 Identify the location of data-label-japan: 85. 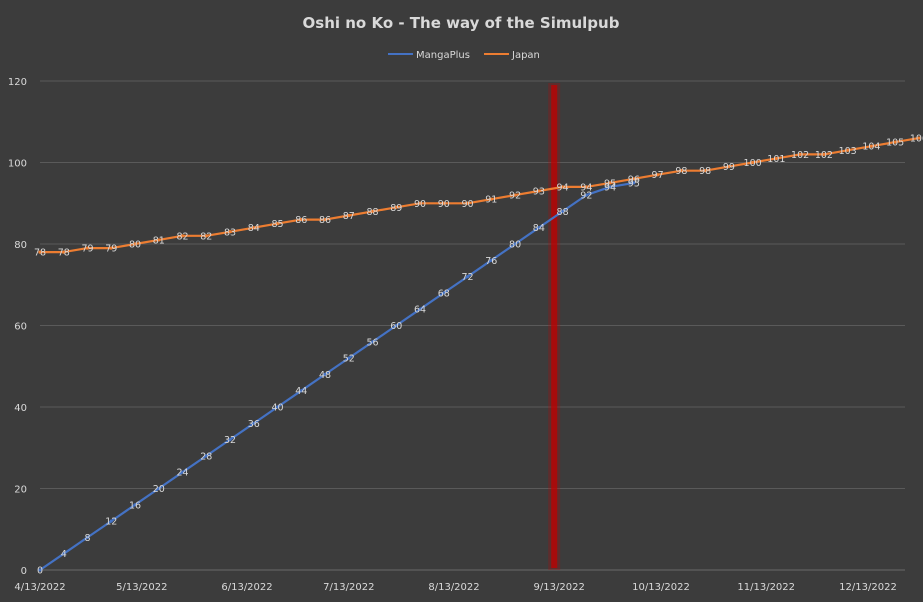
(277, 224).